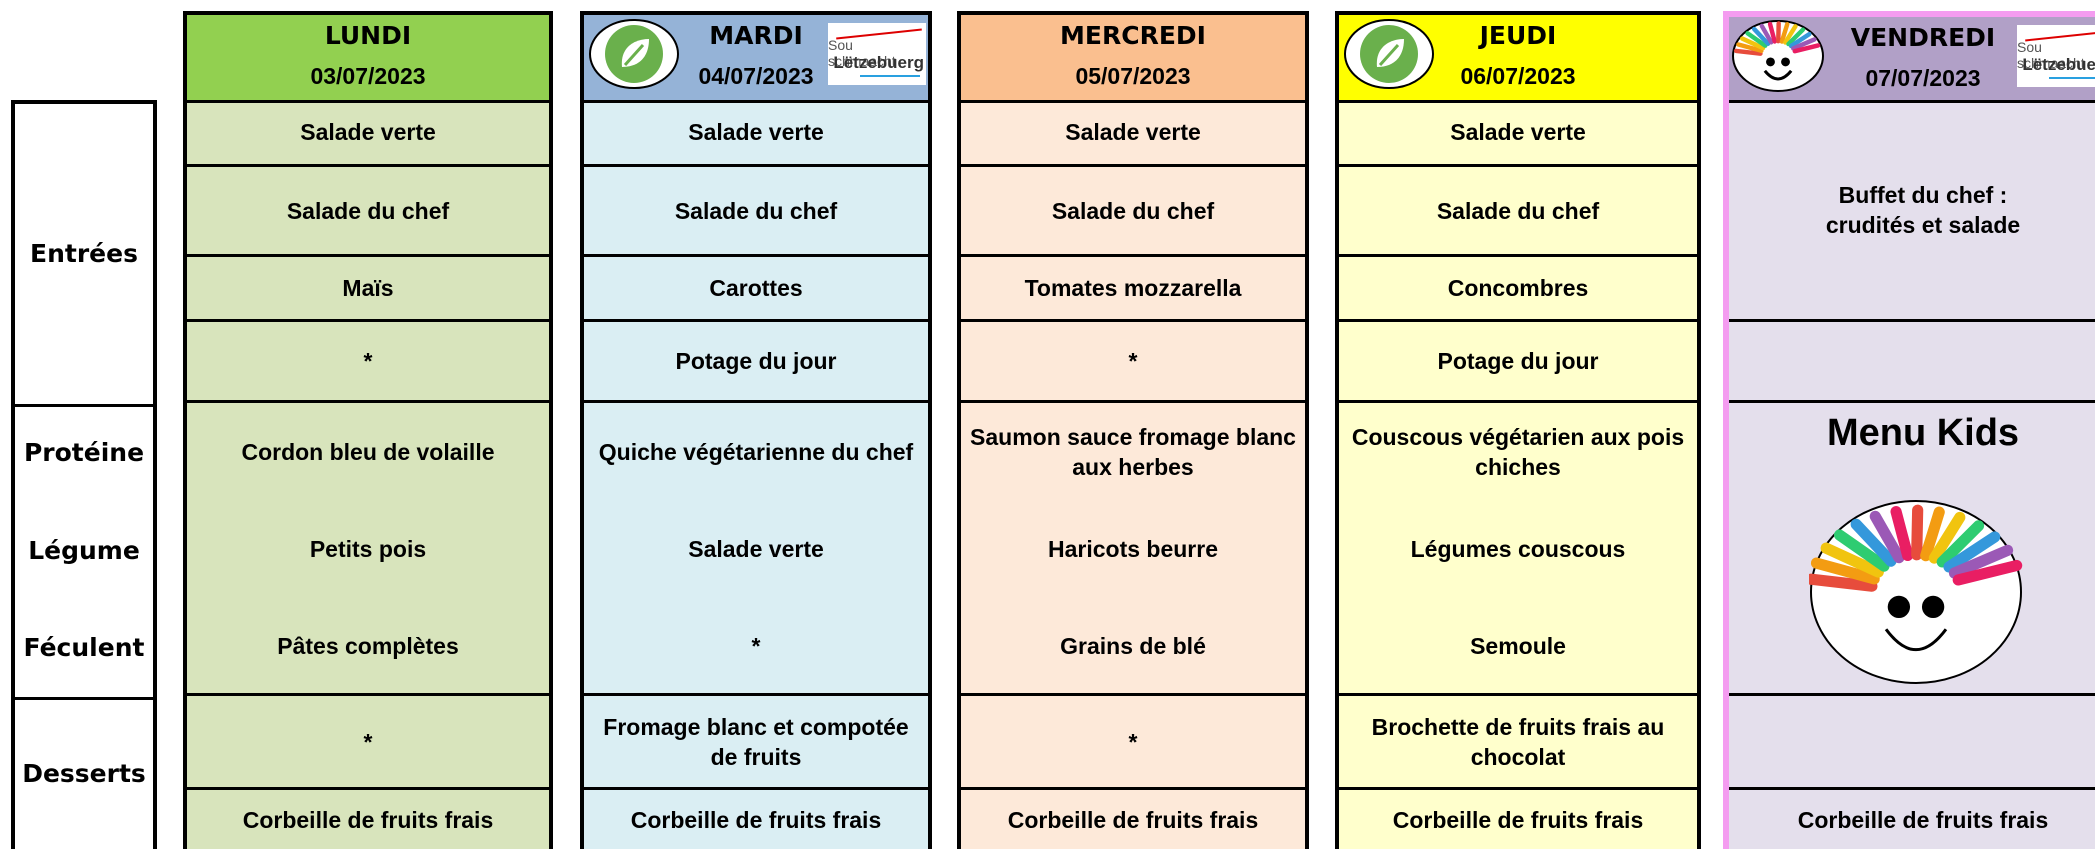 Image resolution: width=2095 pixels, height=849 pixels. Describe the element at coordinates (1518, 451) in the screenshot. I see `protein-cell: Couscous végétarien aux pois chiches` at that location.